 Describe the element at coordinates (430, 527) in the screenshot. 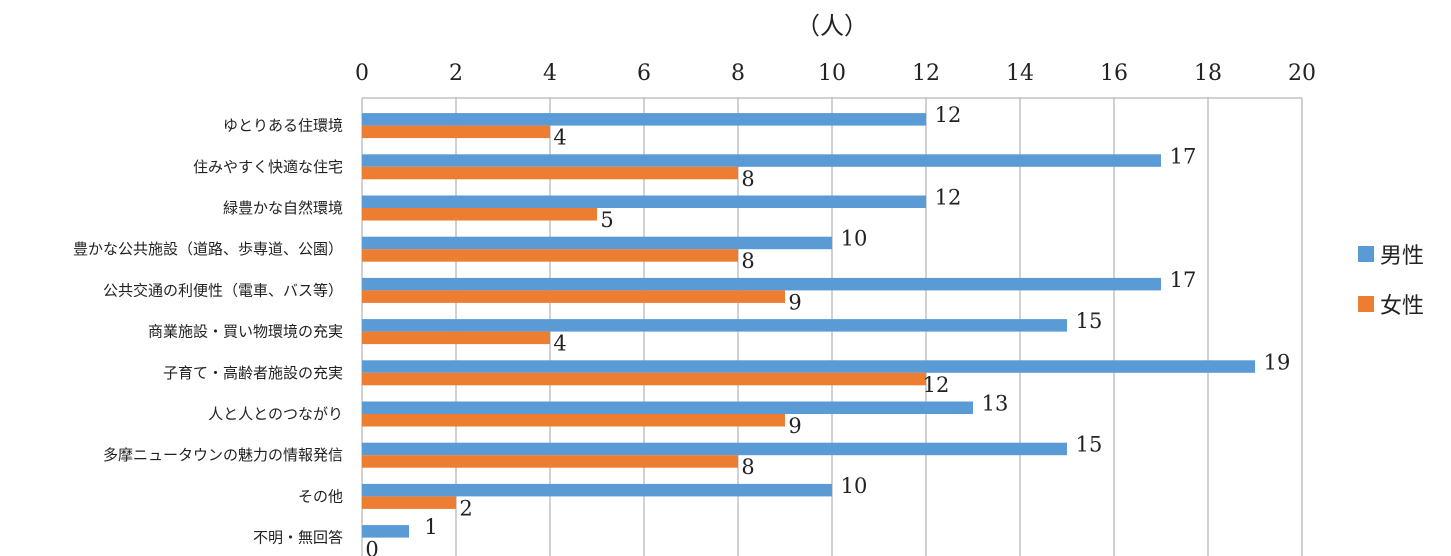

I see `data-label-male: 1` at that location.